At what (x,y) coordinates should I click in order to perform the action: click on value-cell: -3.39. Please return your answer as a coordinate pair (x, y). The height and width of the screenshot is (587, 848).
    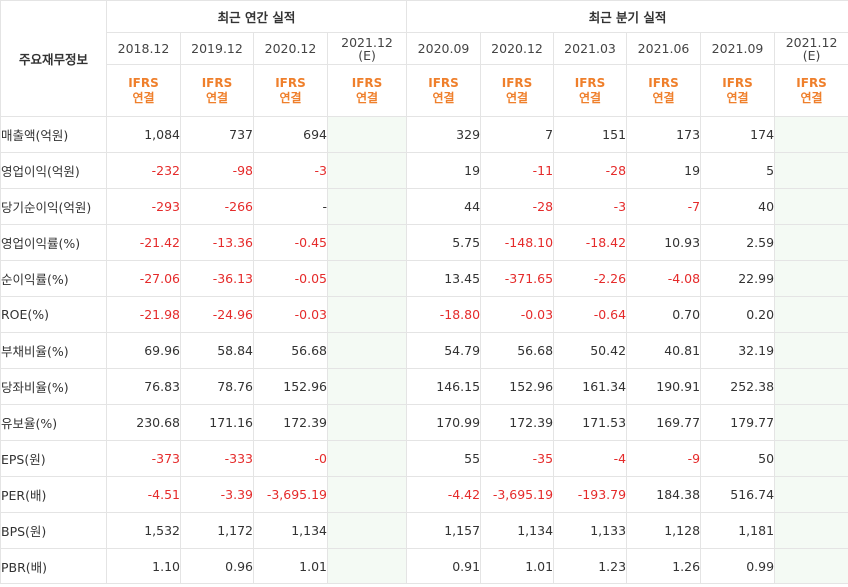
    Looking at the image, I should click on (217, 494).